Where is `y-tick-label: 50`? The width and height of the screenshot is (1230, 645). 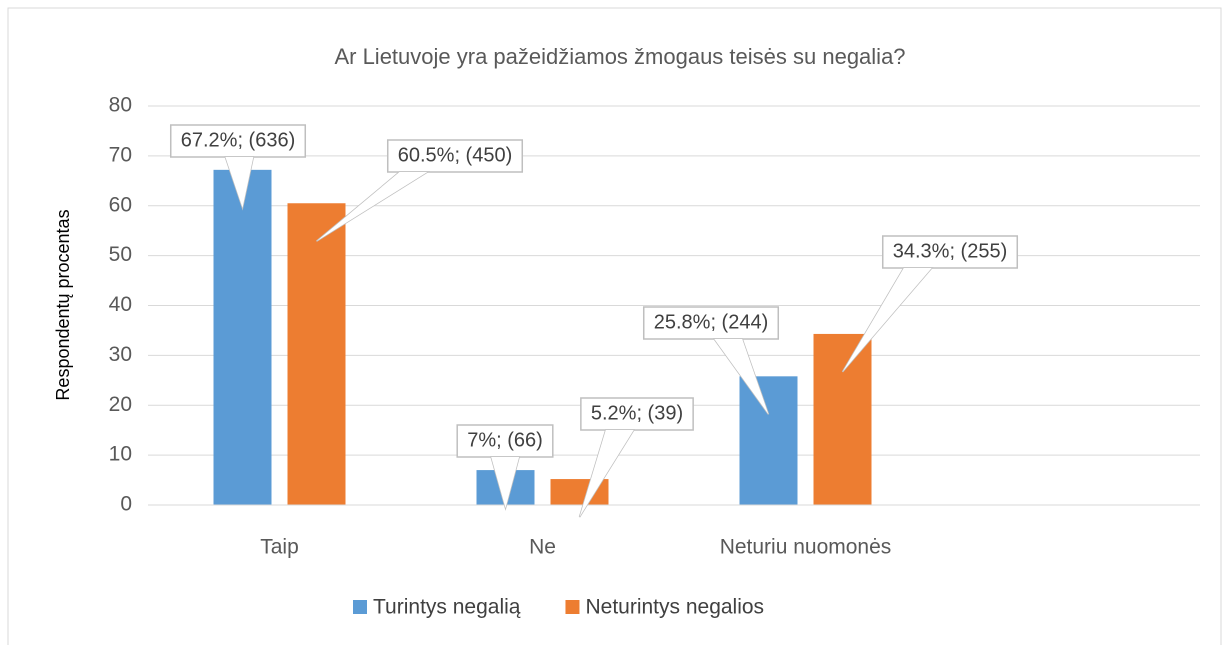 y-tick-label: 50 is located at coordinates (120, 254).